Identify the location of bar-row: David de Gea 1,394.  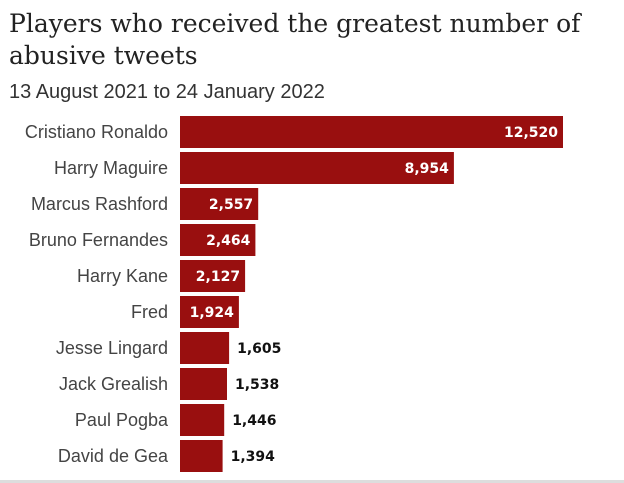
(166, 456).